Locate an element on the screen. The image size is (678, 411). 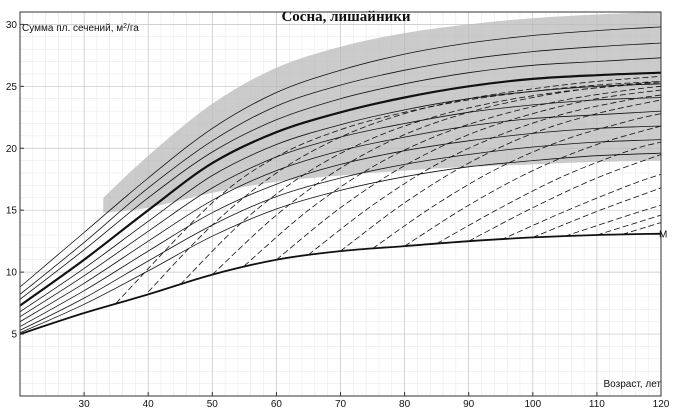
y-axis-label-tail: /га is located at coordinates (133, 28).